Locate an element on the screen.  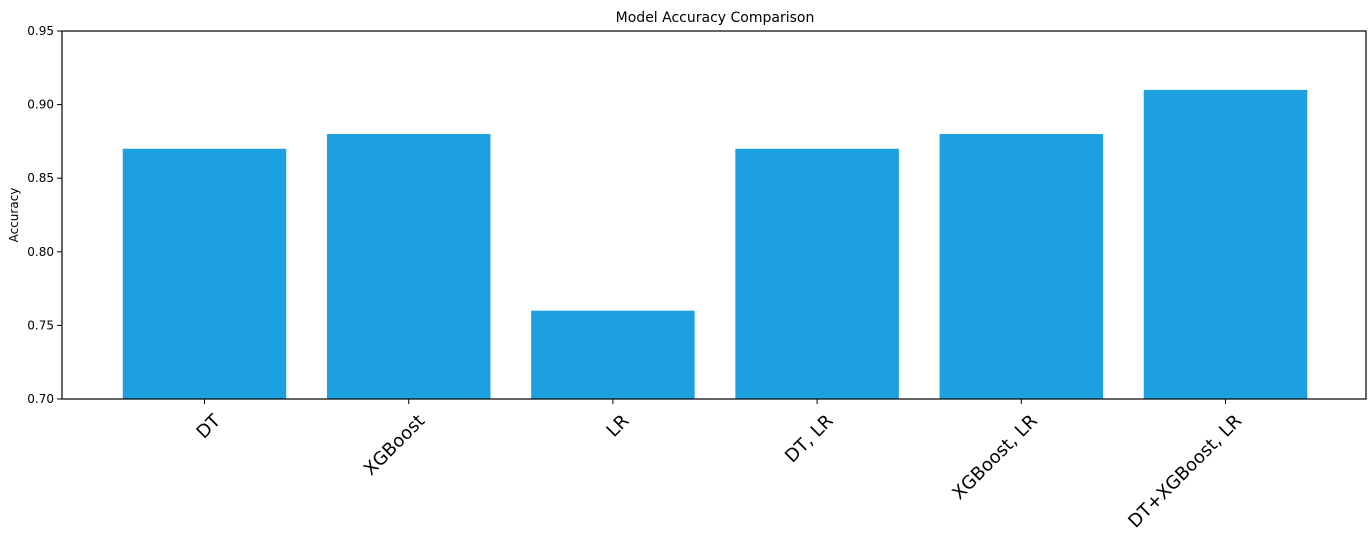
y-tick-label: 0.90 is located at coordinates (40, 105).